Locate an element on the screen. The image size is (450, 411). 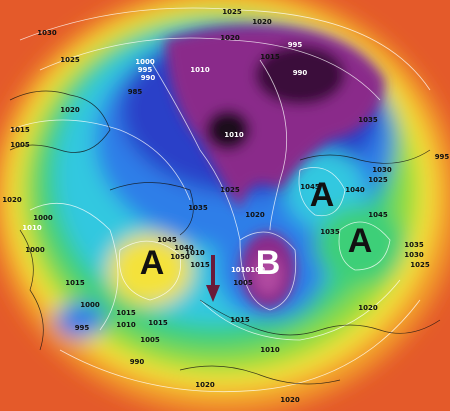
arrow-head is located at coordinates (213, 293).